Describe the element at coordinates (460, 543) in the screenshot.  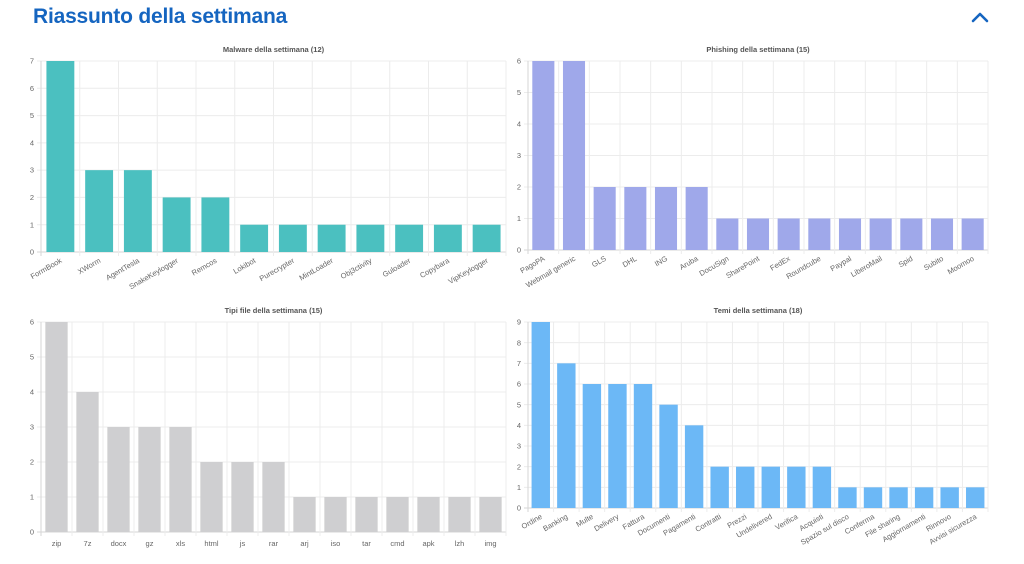
I see `x-tick-label: lzh` at that location.